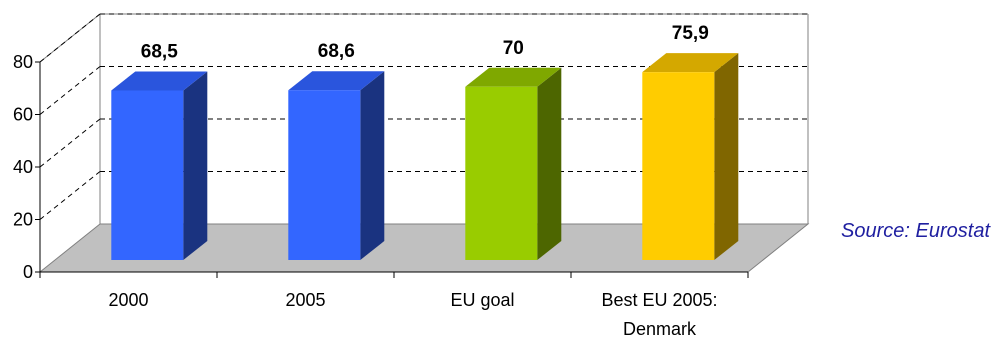  What do you see at coordinates (23, 167) in the screenshot?
I see `y-tick-label: 40` at bounding box center [23, 167].